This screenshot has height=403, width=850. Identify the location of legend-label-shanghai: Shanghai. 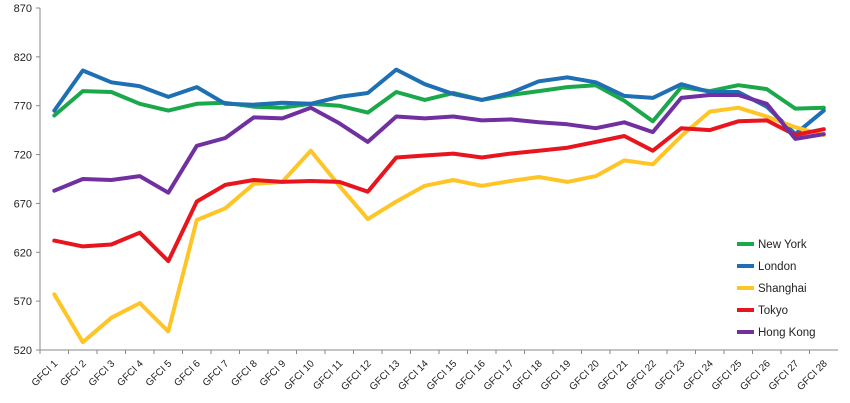
(782, 289).